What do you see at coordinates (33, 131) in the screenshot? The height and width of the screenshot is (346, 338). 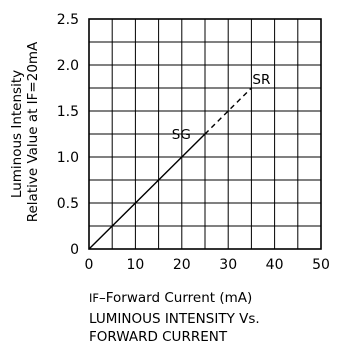 I see `y-axis-title-line-2: Relative Value at IF=20mA` at bounding box center [33, 131].